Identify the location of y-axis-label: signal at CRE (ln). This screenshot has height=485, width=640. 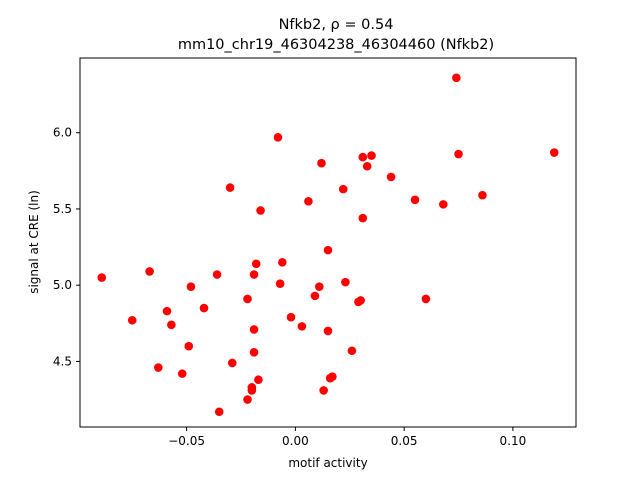
(34, 242).